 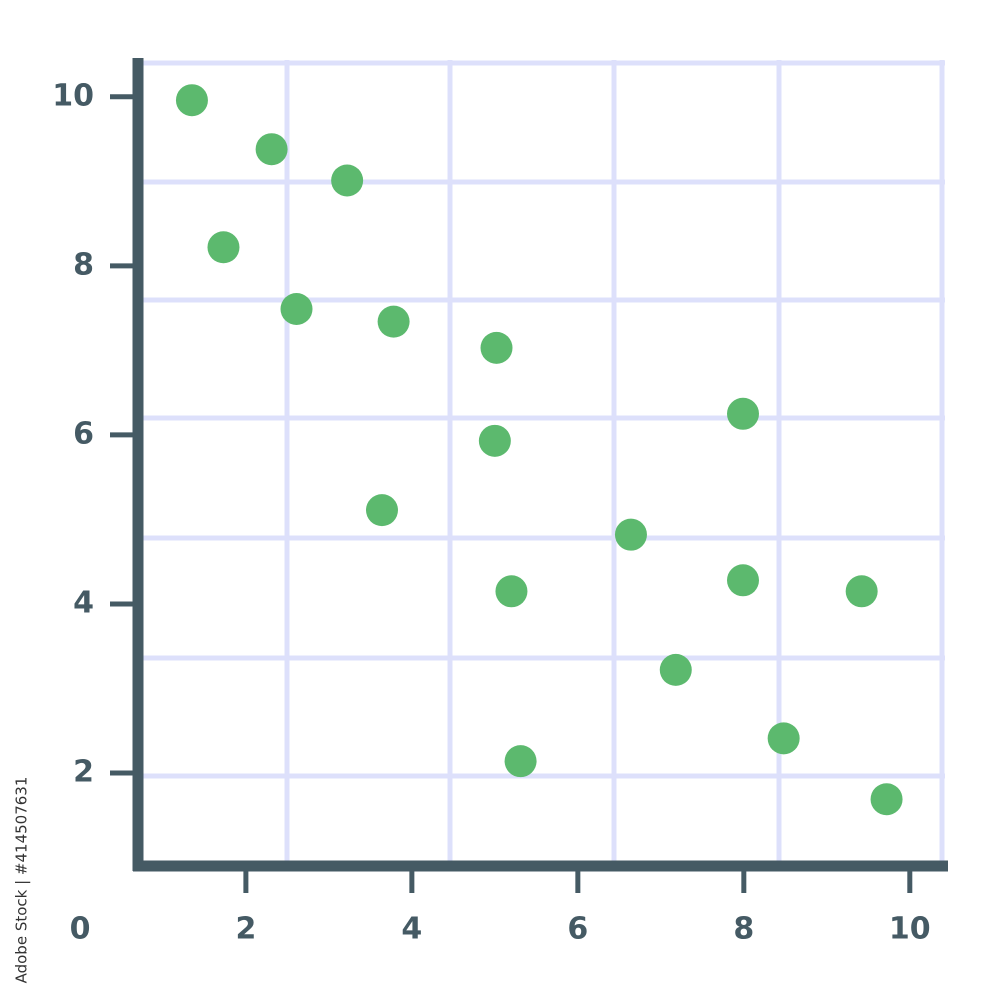 I want to click on origin-label: 0, so click(x=80, y=929).